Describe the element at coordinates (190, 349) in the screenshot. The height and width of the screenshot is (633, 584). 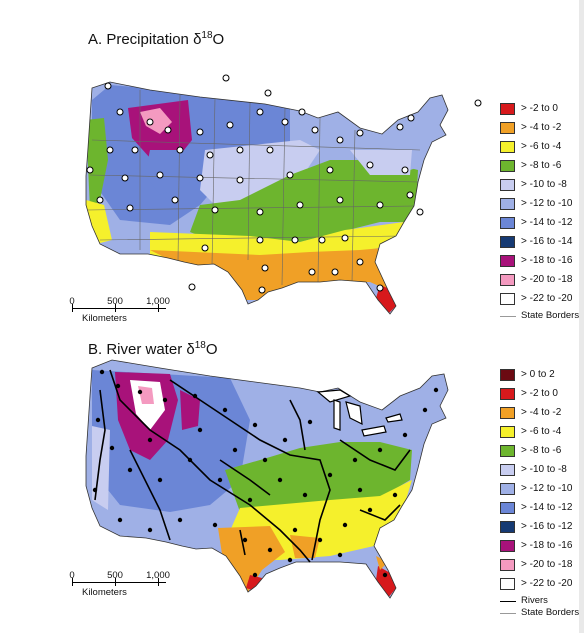
I see `panel-b-title-delta: δ` at that location.